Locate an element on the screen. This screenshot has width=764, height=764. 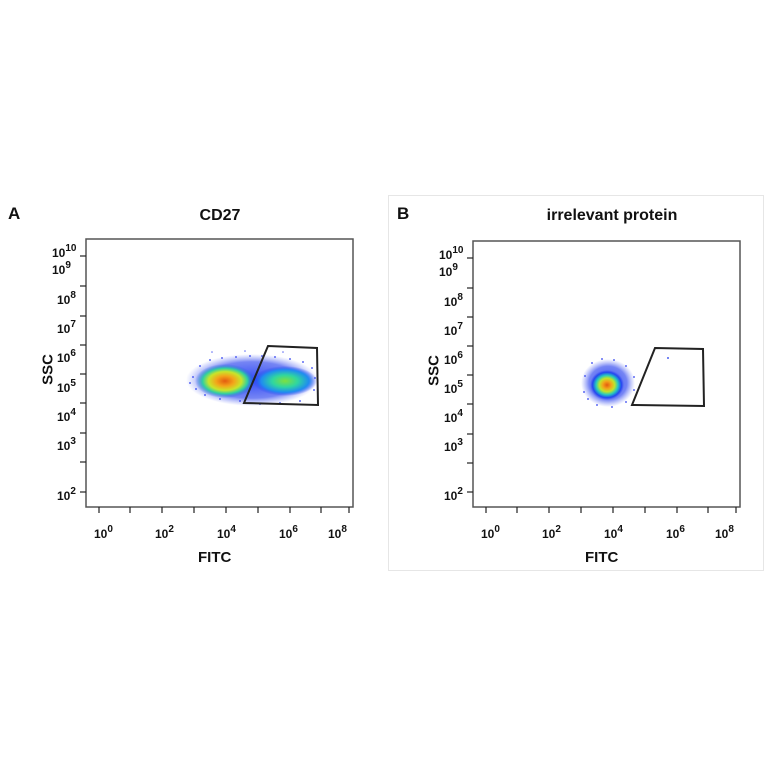
panel-a-title: CD27 is located at coordinates (220, 215).